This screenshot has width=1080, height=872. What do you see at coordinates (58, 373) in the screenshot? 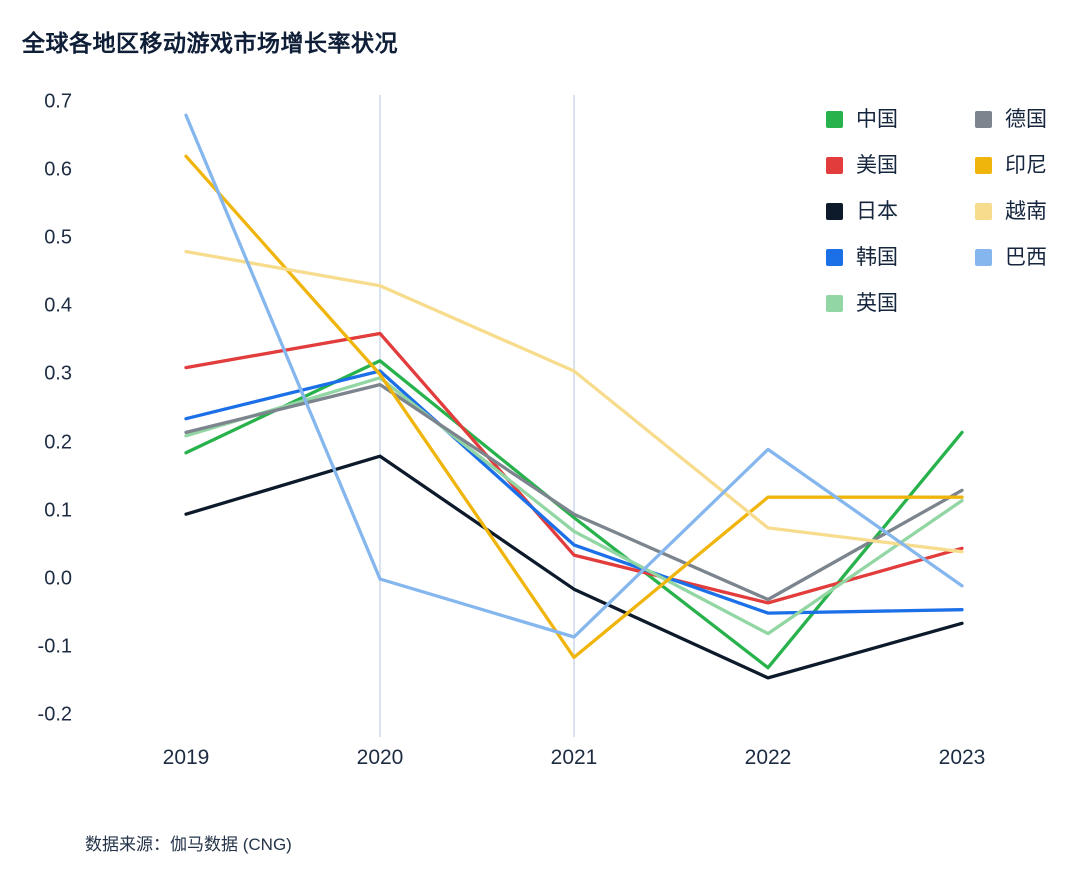
I see `y-tick-label: 0.3` at bounding box center [58, 373].